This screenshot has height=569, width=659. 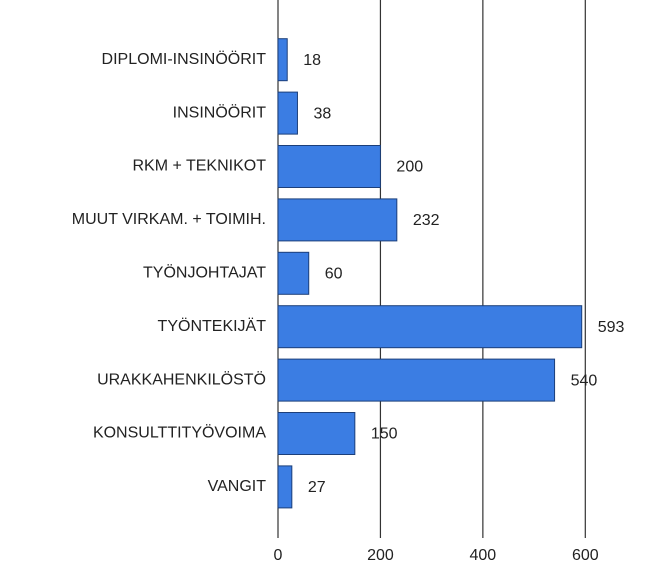 I want to click on category-label: DIPLOMI-INSINÖÖRIT, so click(x=184, y=59).